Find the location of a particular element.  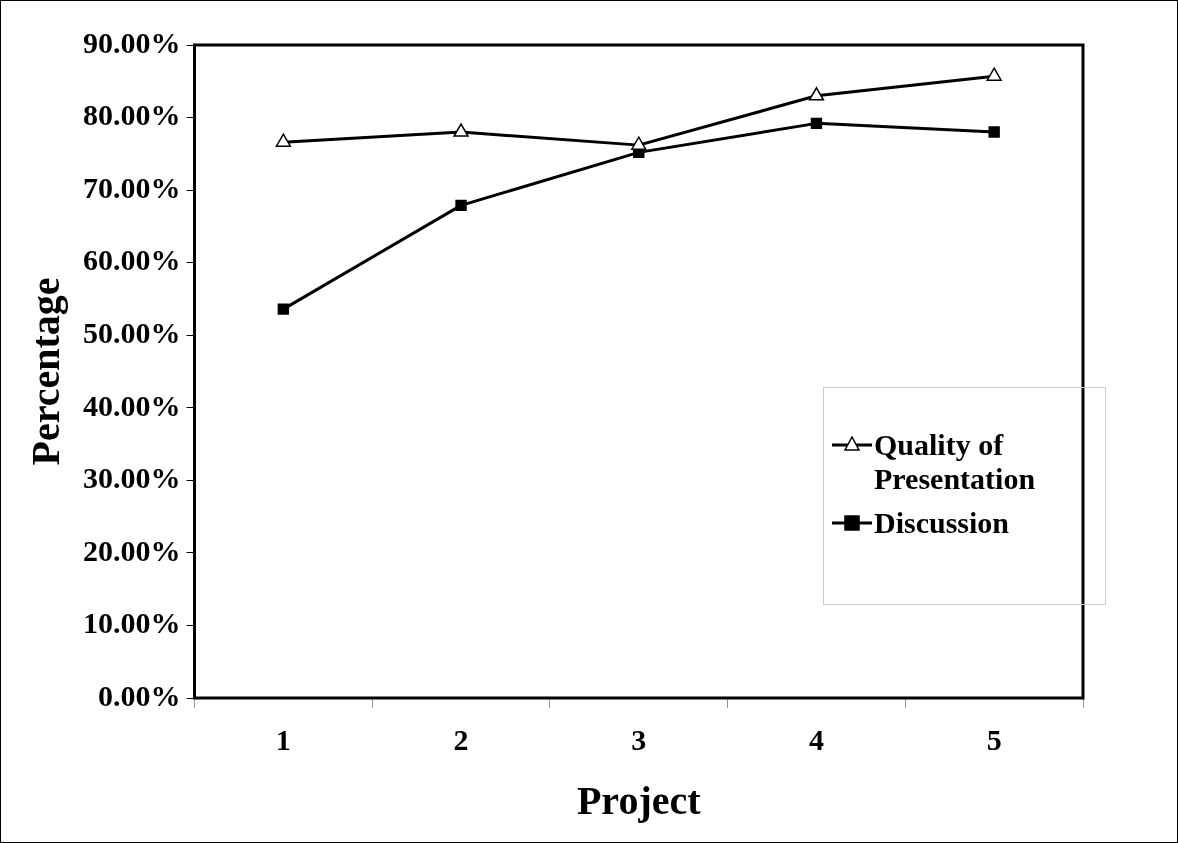

legend-label: Discussion is located at coordinates (942, 523).